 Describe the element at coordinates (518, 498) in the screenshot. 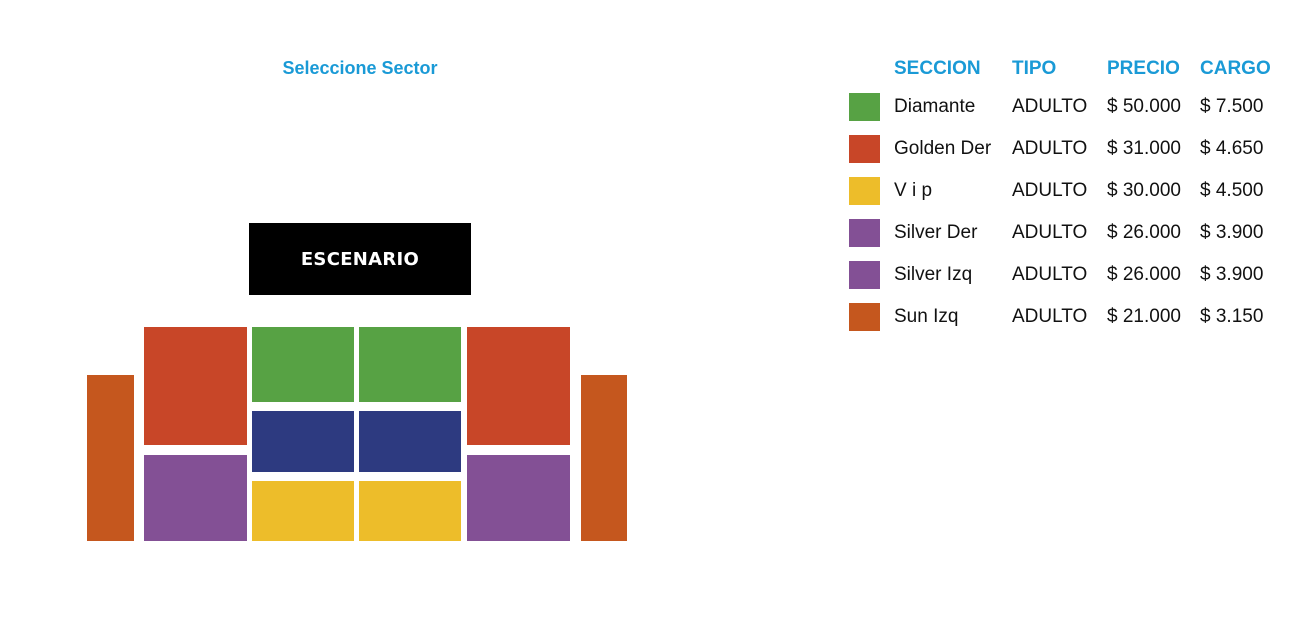

I see `sector-silver-right` at that location.